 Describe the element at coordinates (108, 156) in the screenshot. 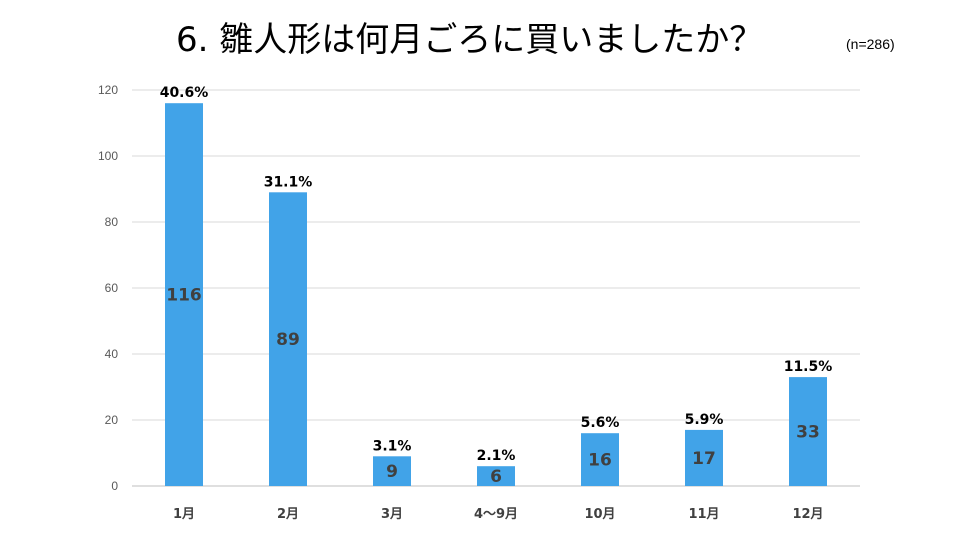

I see `y-tick-label: 100` at that location.